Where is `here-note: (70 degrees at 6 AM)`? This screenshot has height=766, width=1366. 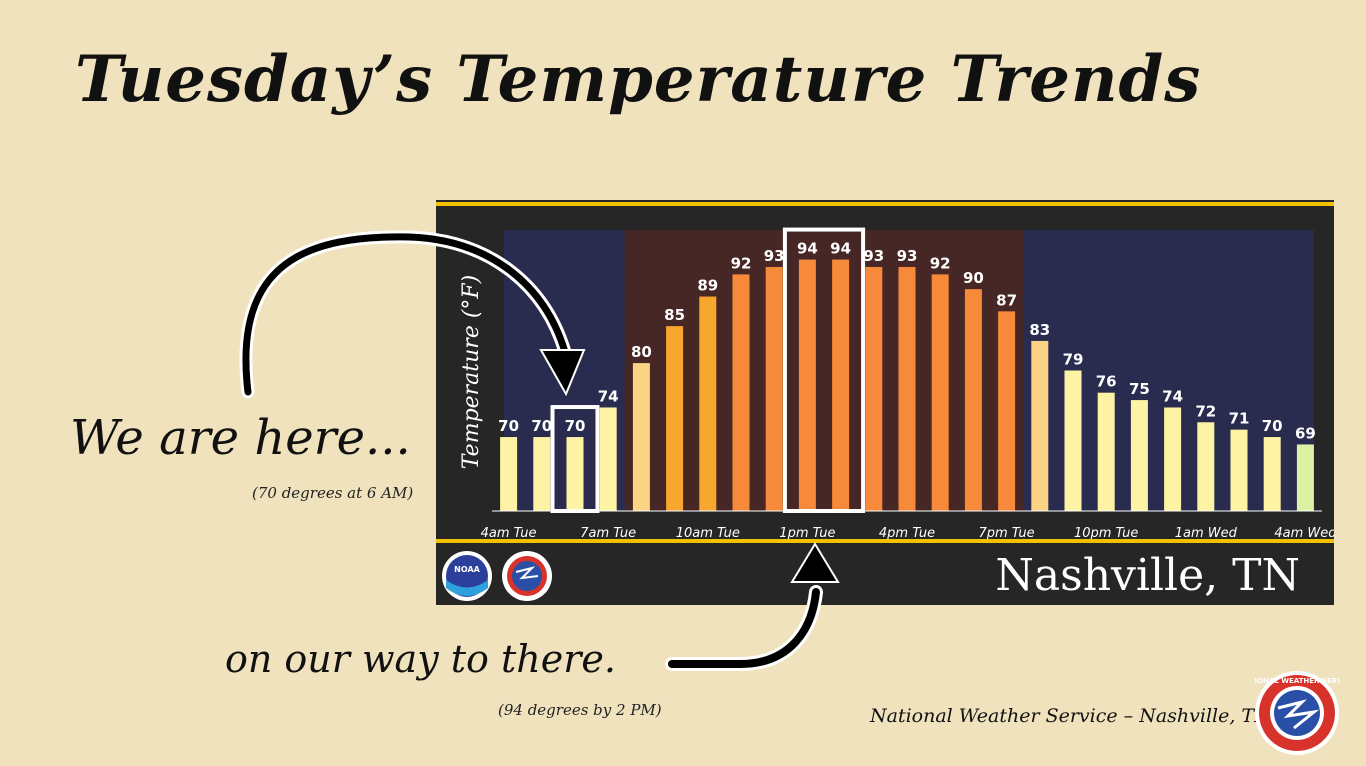
here-note: (70 degrees at 6 AM) is located at coordinates (333, 493).